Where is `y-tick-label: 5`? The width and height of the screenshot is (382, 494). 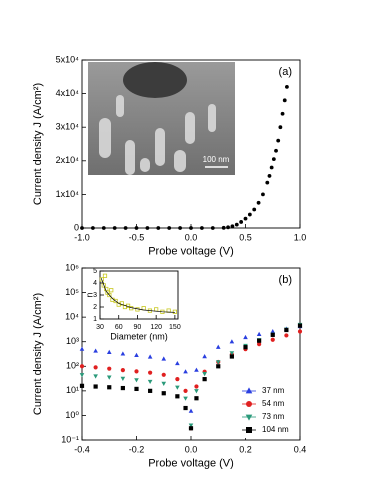 y-tick-label: 5 is located at coordinates (95, 271).